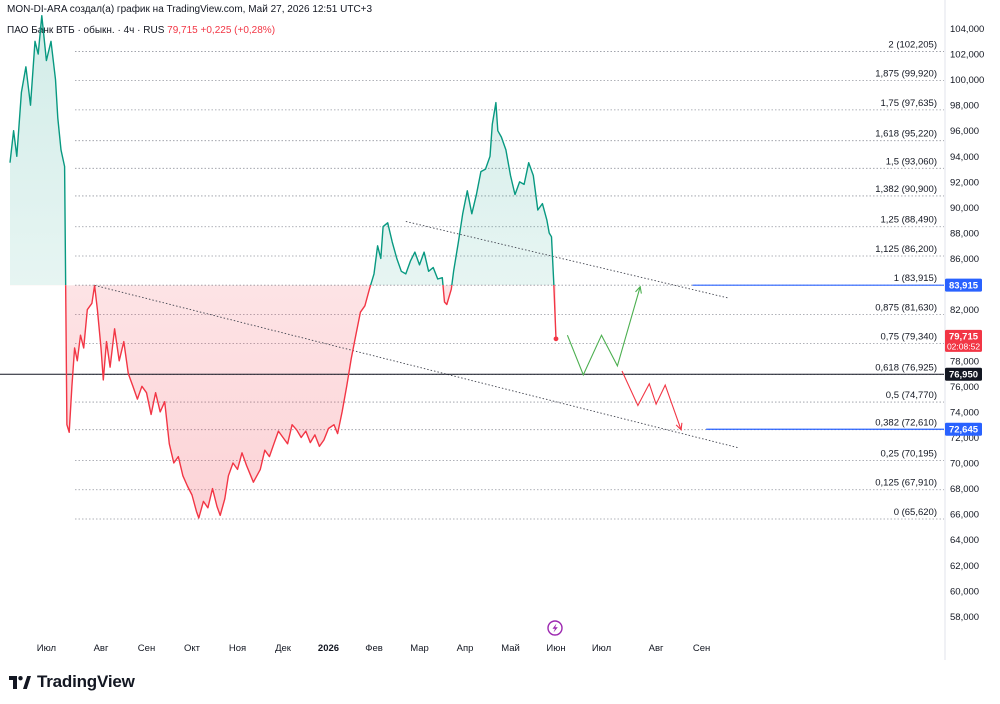 This screenshot has height=704, width=1000. I want to click on level-badge: 83,915, so click(964, 285).